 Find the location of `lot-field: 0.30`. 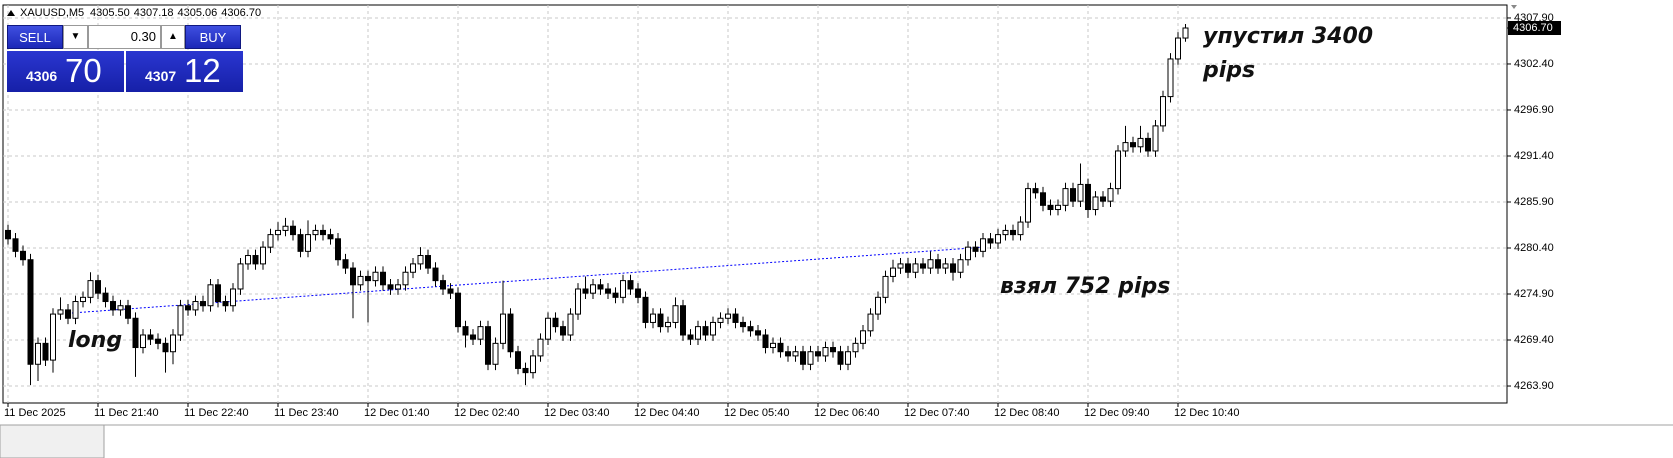

lot-field: 0.30 is located at coordinates (124, 37).